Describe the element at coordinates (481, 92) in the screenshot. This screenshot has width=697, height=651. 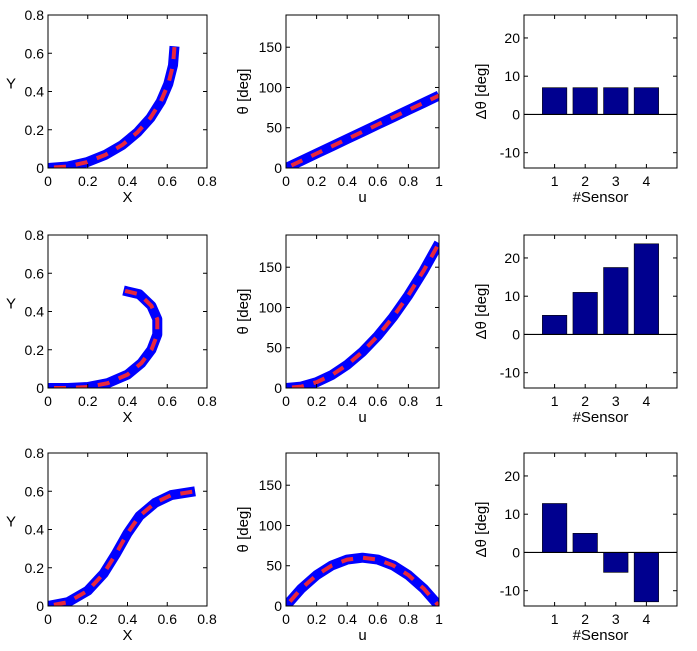
I see `y-axis-label: Δθ [deg]` at that location.